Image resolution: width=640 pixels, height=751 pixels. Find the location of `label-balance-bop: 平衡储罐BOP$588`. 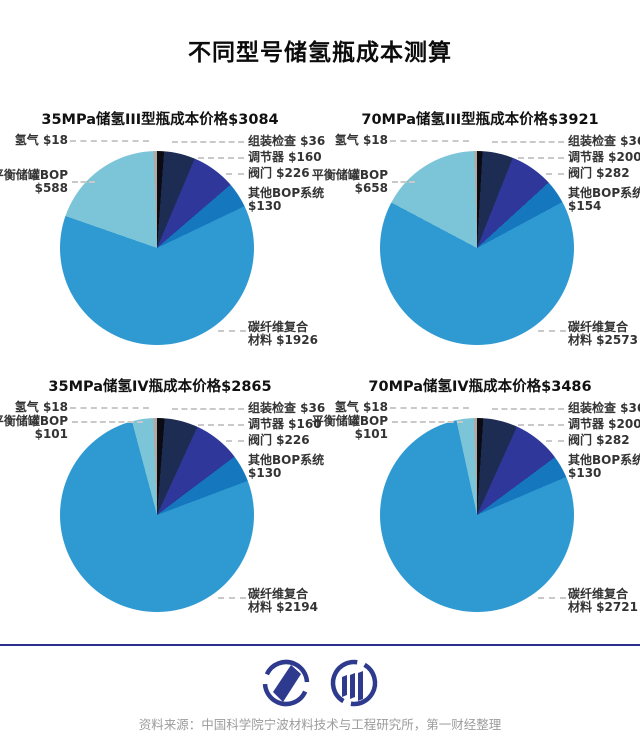

label-balance-bop: 平衡储罐BOP$588 is located at coordinates (34, 182).